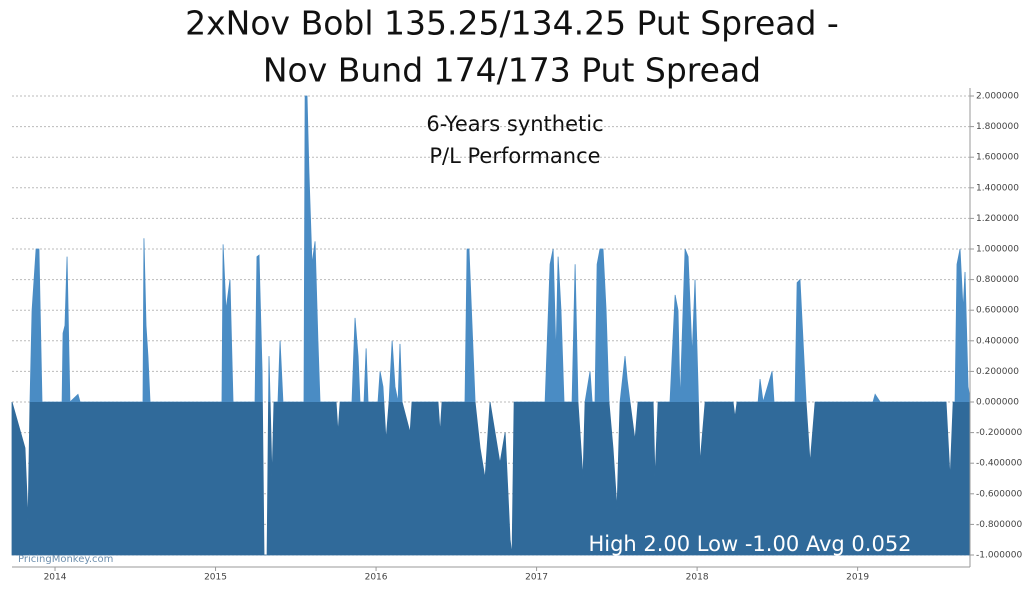 The image size is (1024, 589). What do you see at coordinates (997, 219) in the screenshot?
I see `y-tick-label: 1.200000` at bounding box center [997, 219].